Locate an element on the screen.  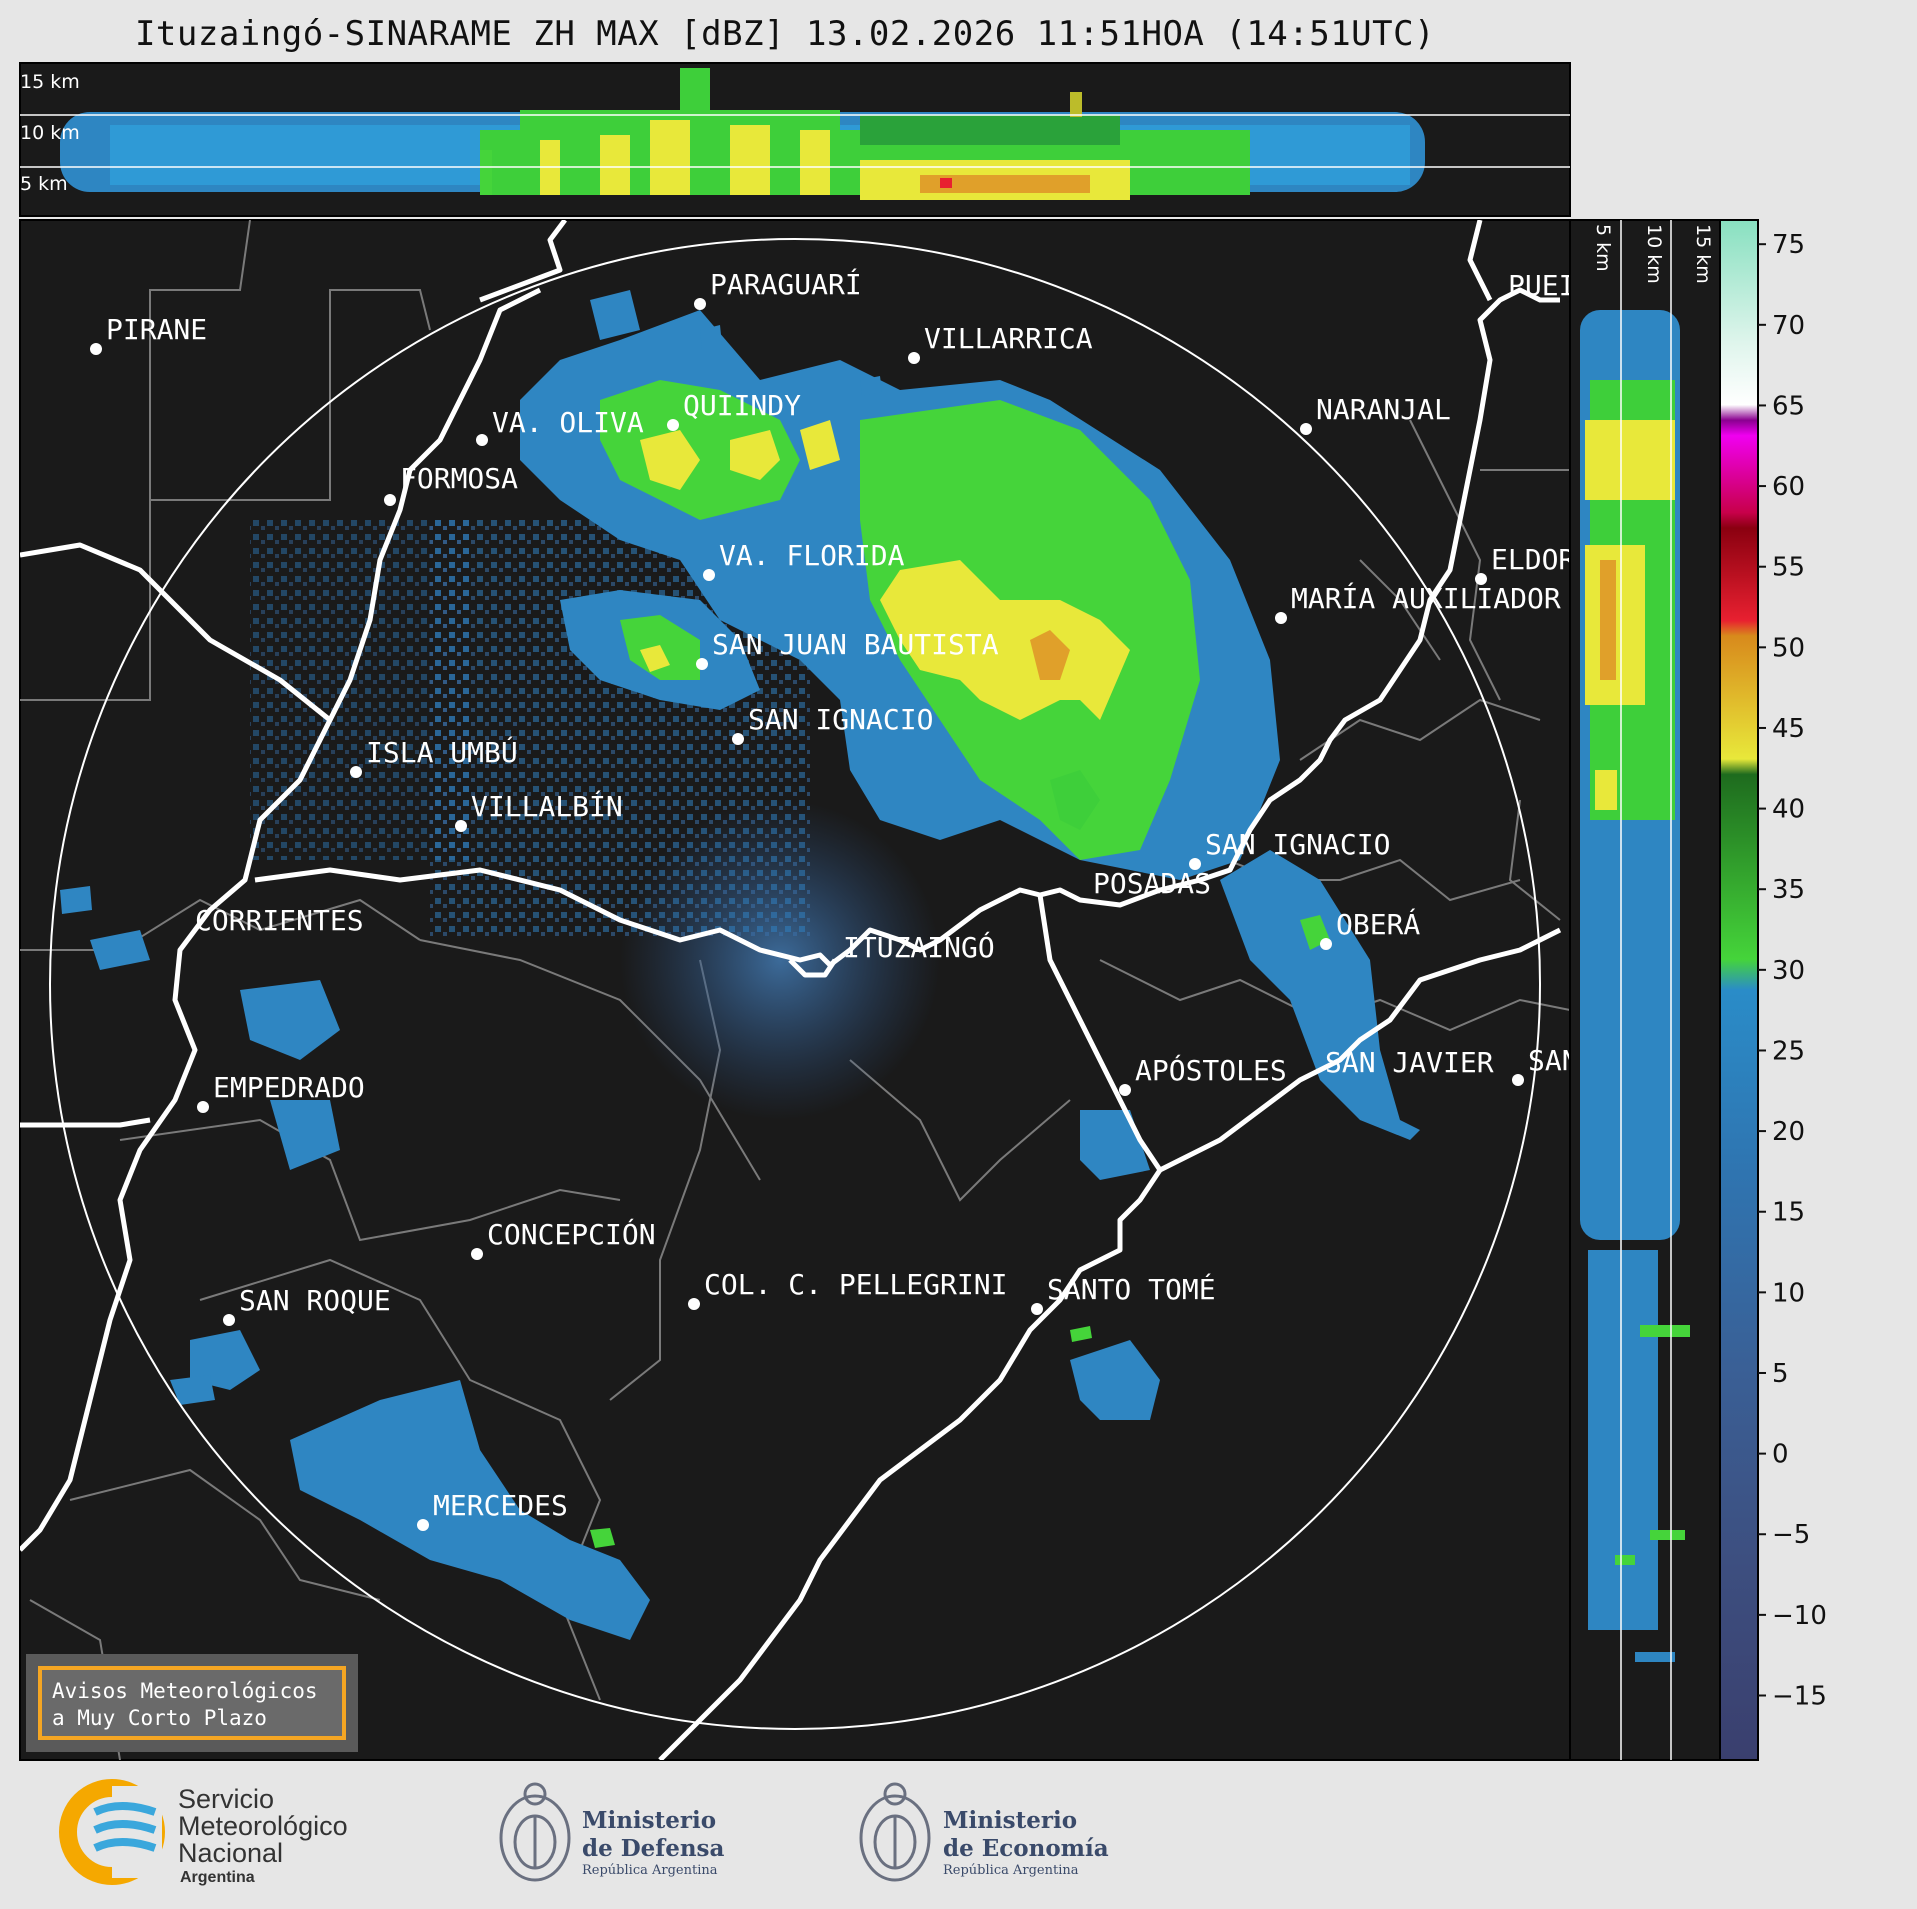
place-paraguari: PARAGUARÍ is located at coordinates (786, 284).